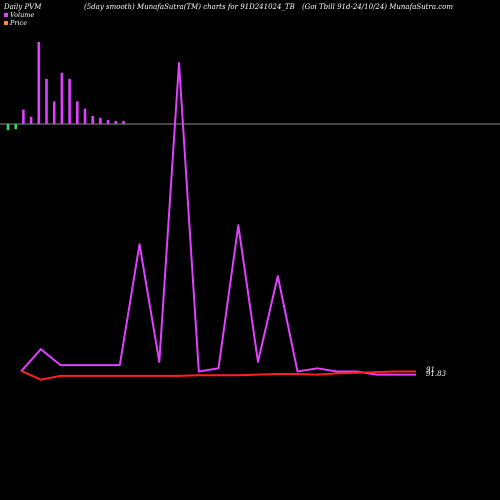 The image size is (500, 500). Describe the element at coordinates (22, 15) in the screenshot. I see `legend-volume-label: Volume` at that location.